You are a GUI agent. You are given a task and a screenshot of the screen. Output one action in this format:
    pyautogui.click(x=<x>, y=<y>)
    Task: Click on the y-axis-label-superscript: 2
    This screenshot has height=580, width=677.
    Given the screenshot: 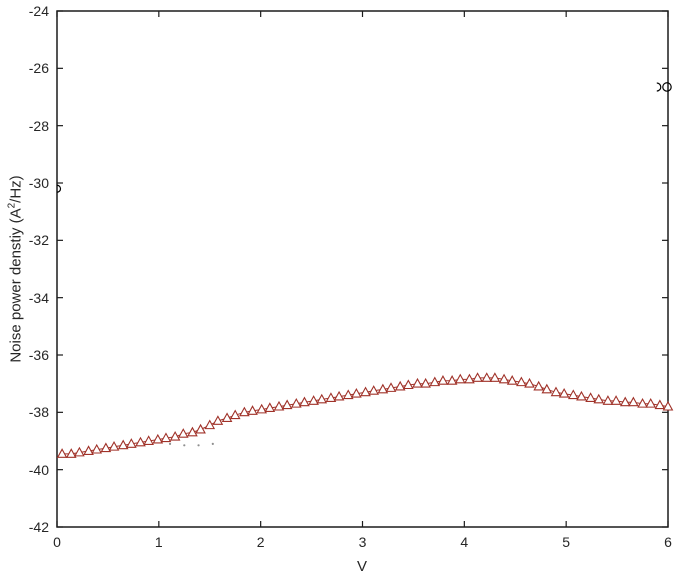 What is the action you would take?
    pyautogui.click(x=12, y=205)
    